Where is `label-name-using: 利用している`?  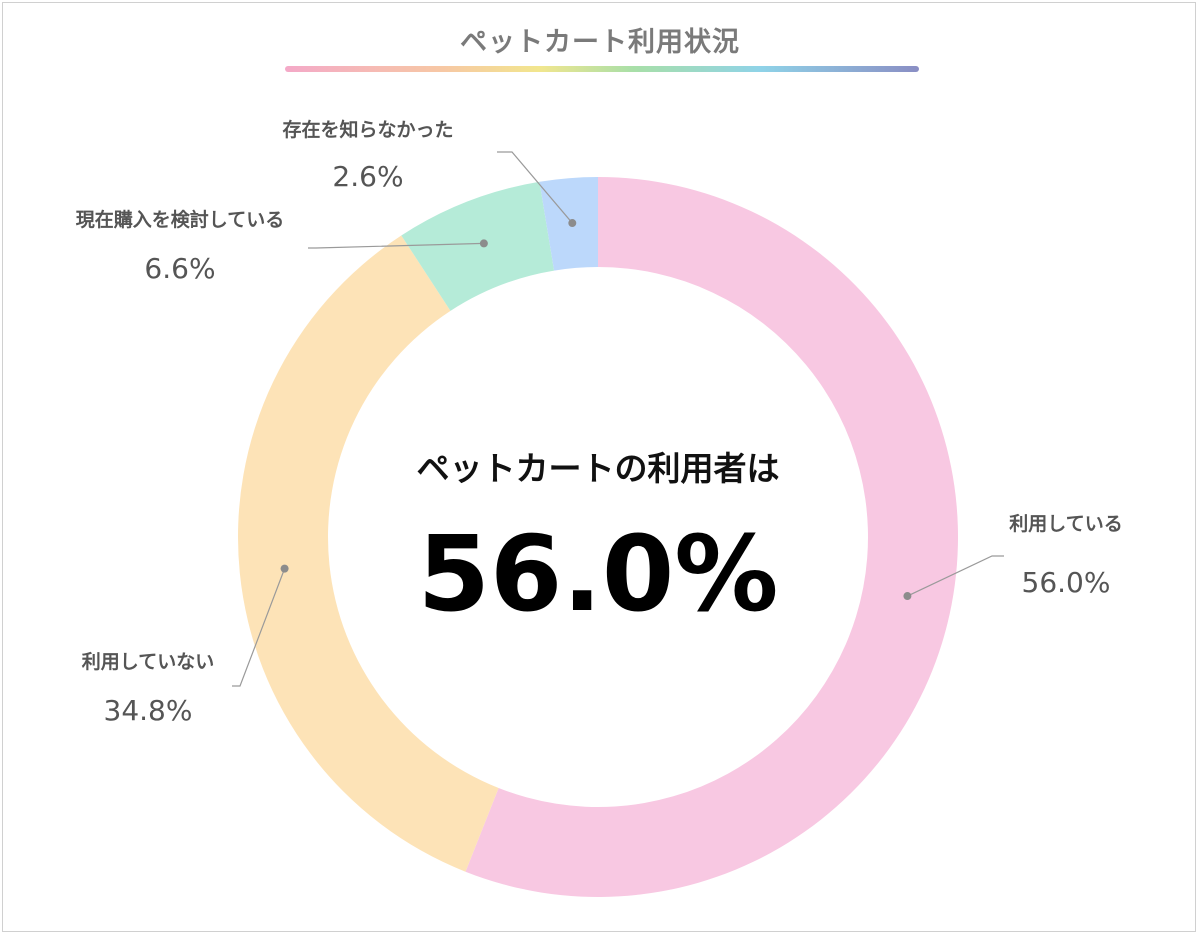
label-name-using: 利用している is located at coordinates (1065, 524).